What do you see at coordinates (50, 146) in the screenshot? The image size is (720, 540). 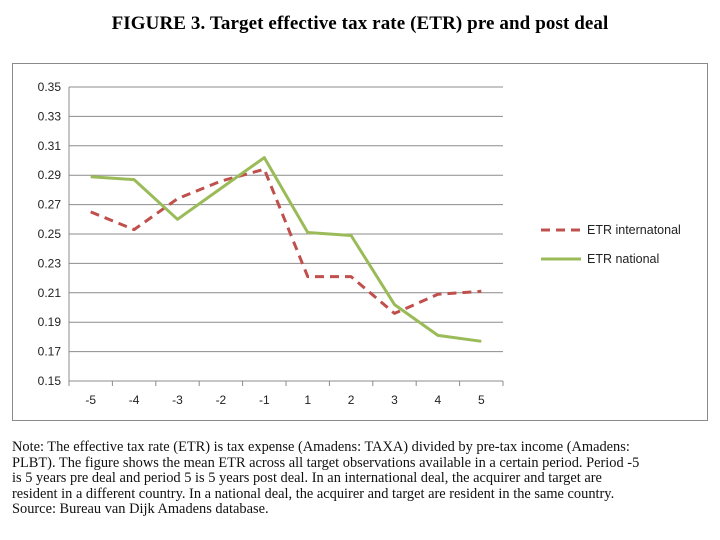 I see `y-tick-label: 0.31` at bounding box center [50, 146].